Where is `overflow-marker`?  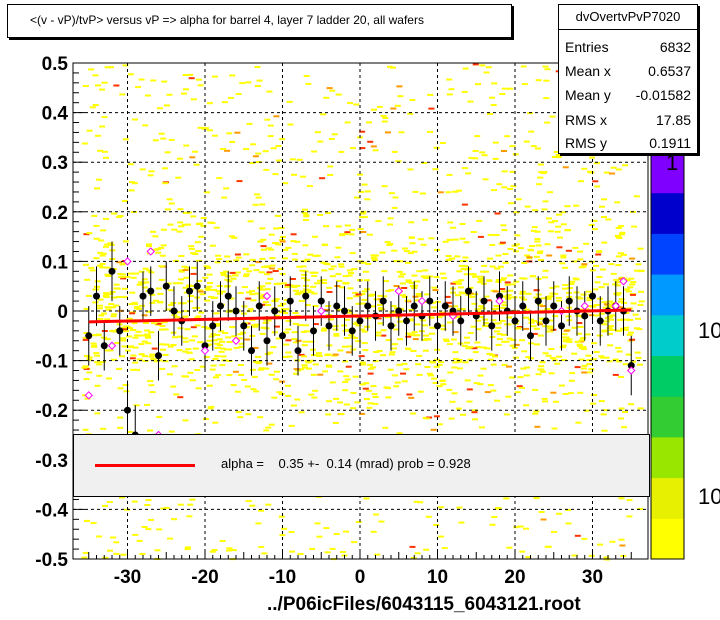 overflow-marker is located at coordinates (631, 370).